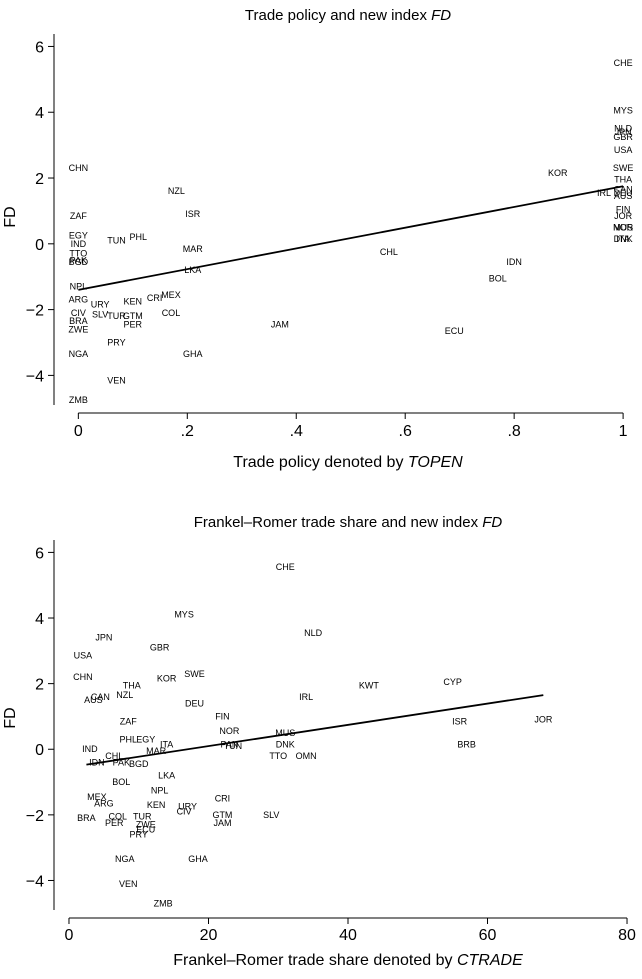 The image size is (642, 979). I want to click on x-tick-label: 20, so click(209, 935).